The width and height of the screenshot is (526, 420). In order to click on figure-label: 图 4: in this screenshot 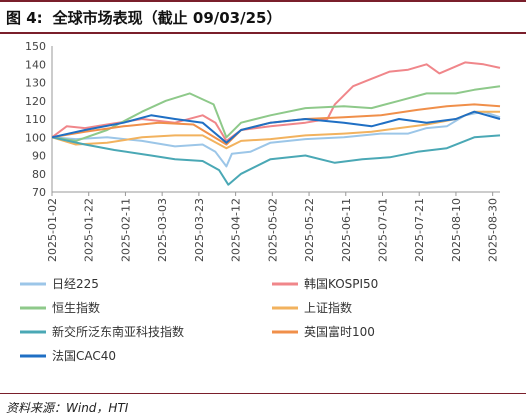, I will do `click(24, 17)`.